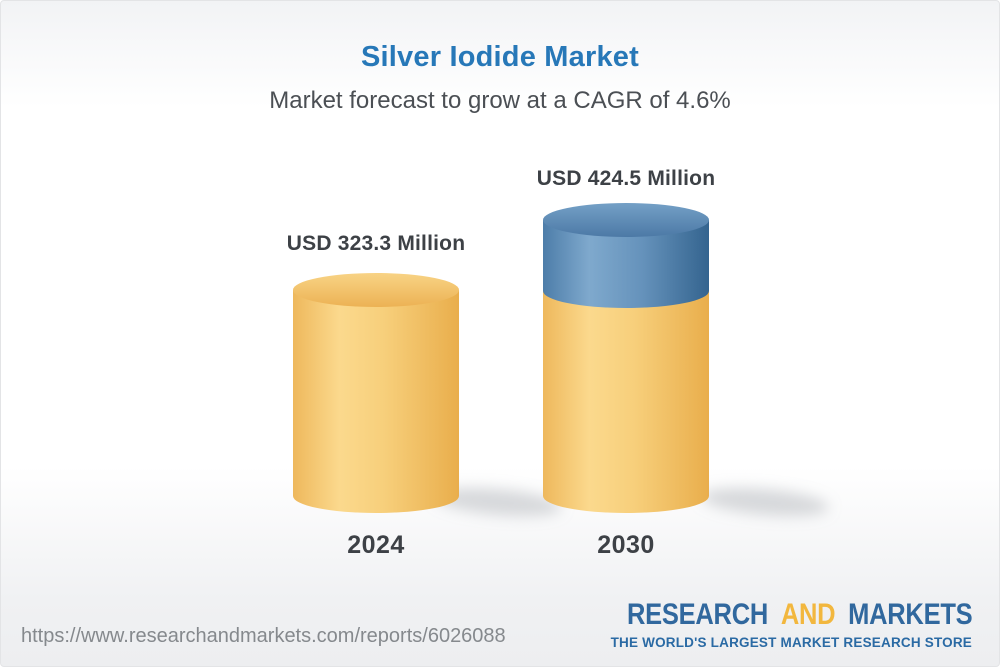 This screenshot has width=1000, height=667. Describe the element at coordinates (376, 243) in the screenshot. I see `value-label-2024: USD 323.3 Million` at that location.